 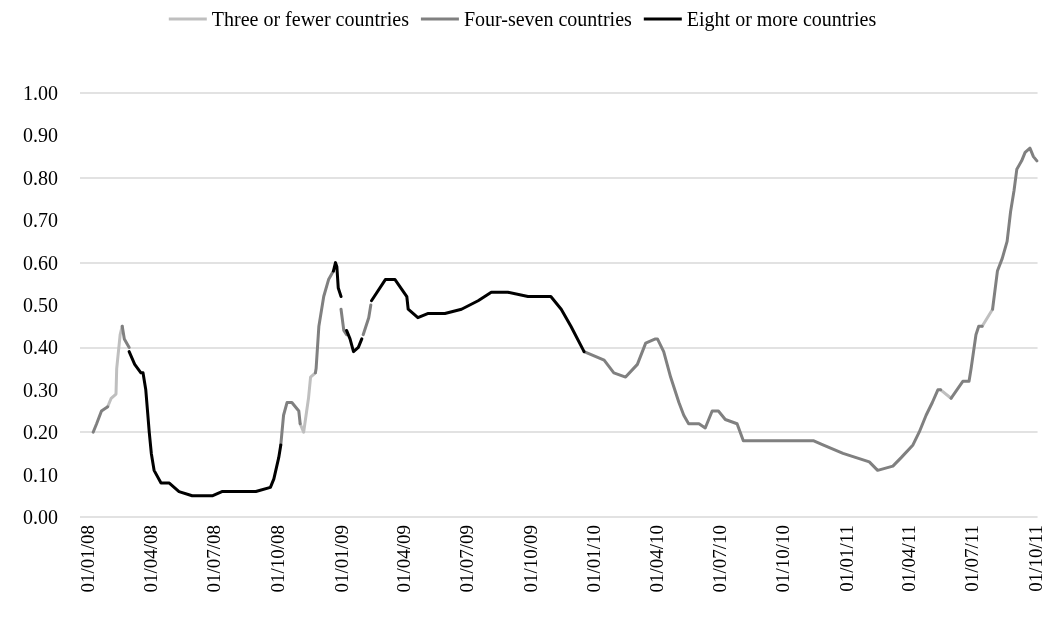 What do you see at coordinates (719, 559) in the screenshot?
I see `x-tick-label: 01/07/10` at bounding box center [719, 559].